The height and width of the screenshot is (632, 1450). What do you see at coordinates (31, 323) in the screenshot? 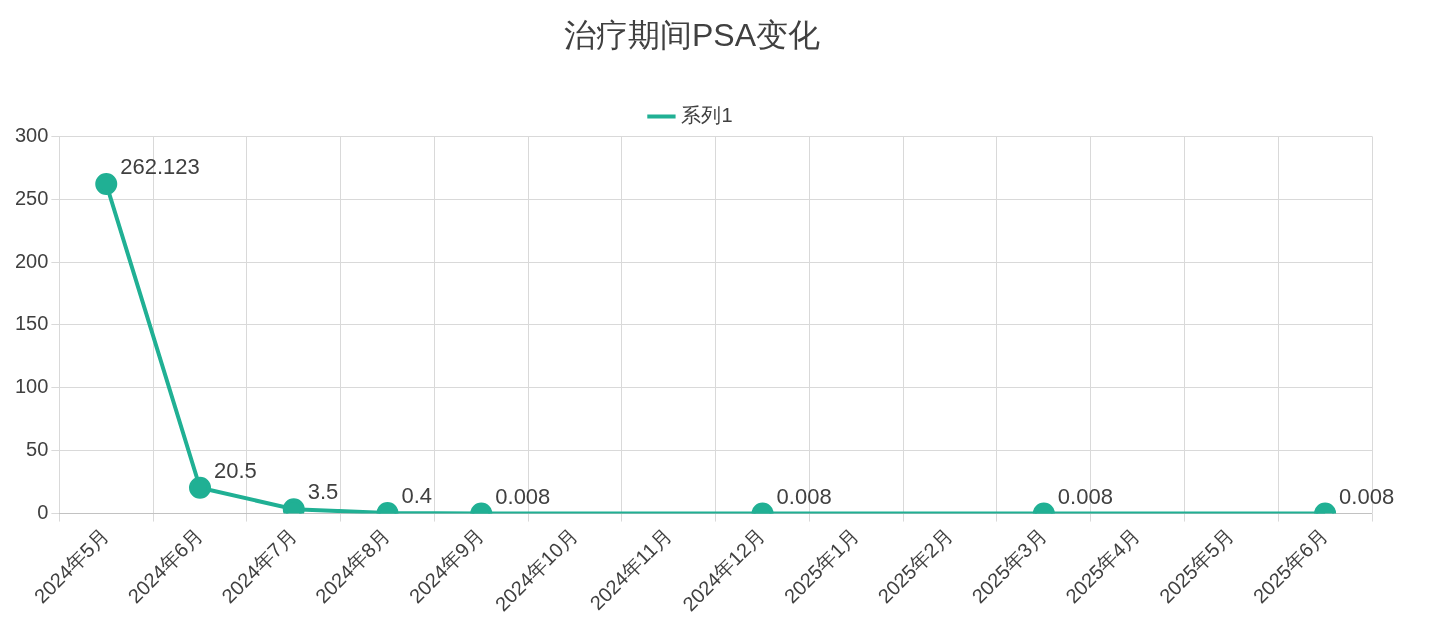
I see `y-tick-label: 150` at bounding box center [31, 323].